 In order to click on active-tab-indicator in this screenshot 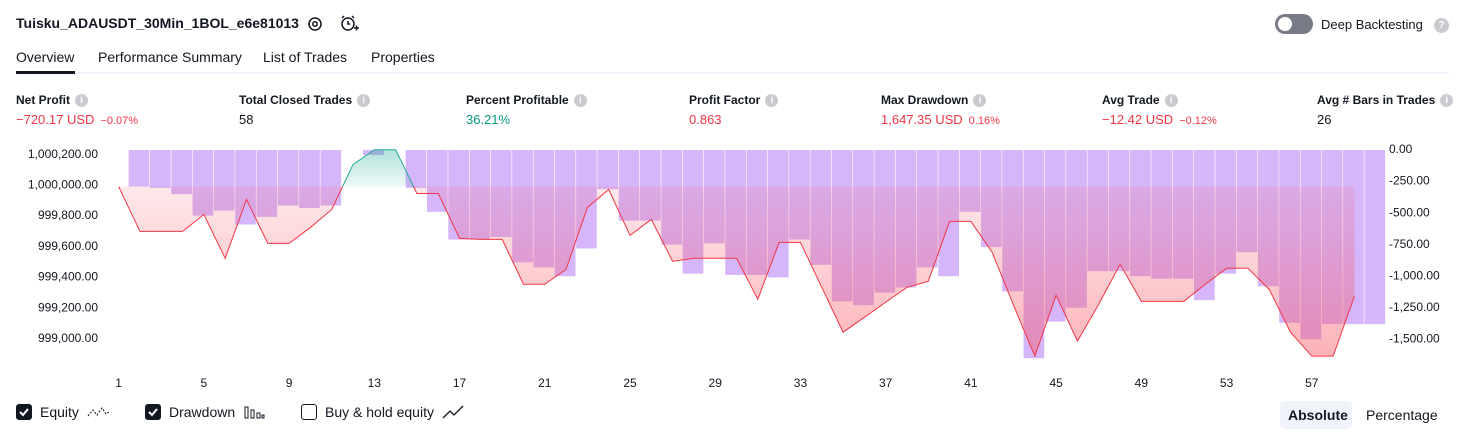, I will do `click(45, 72)`.